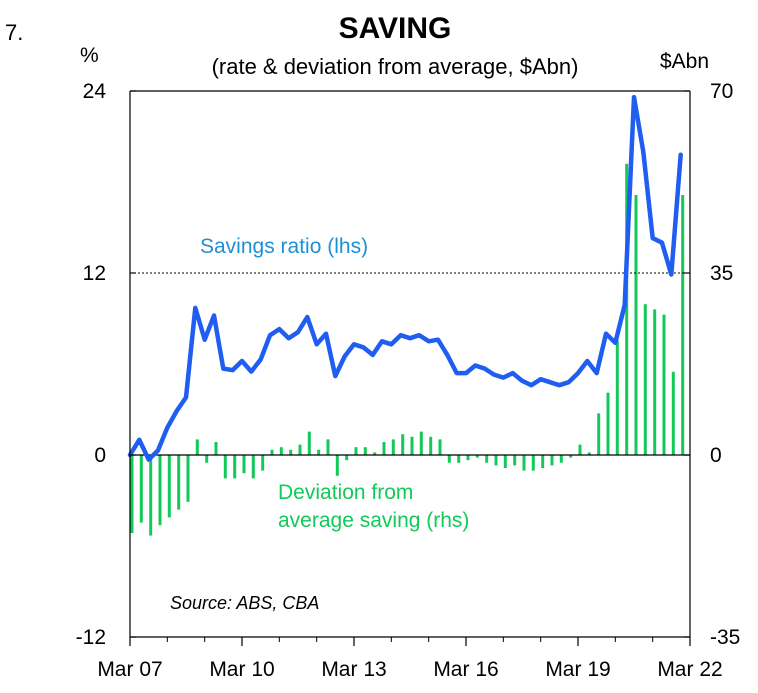 Image resolution: width=758 pixels, height=693 pixels. What do you see at coordinates (94, 273) in the screenshot?
I see `left-tick-label: 12` at bounding box center [94, 273].